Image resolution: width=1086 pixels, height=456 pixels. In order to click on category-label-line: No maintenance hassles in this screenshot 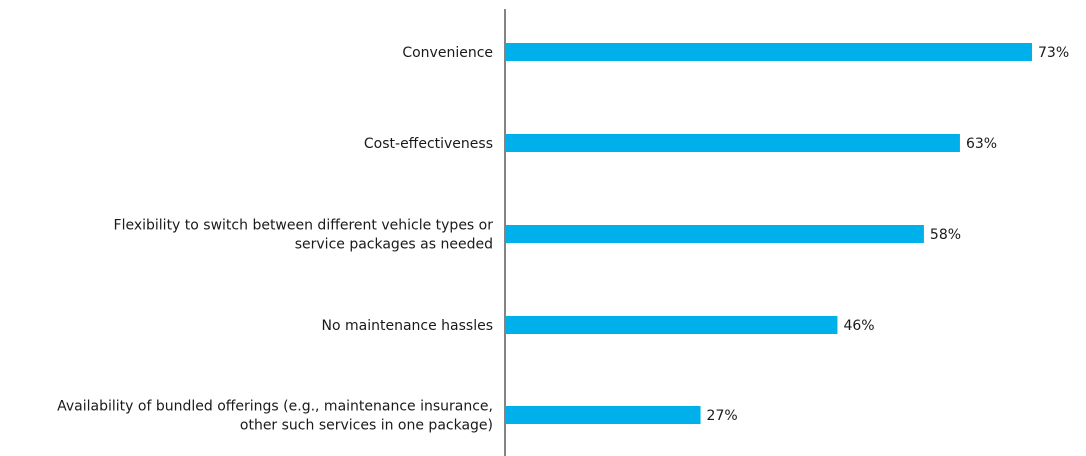, I will do `click(408, 326)`.